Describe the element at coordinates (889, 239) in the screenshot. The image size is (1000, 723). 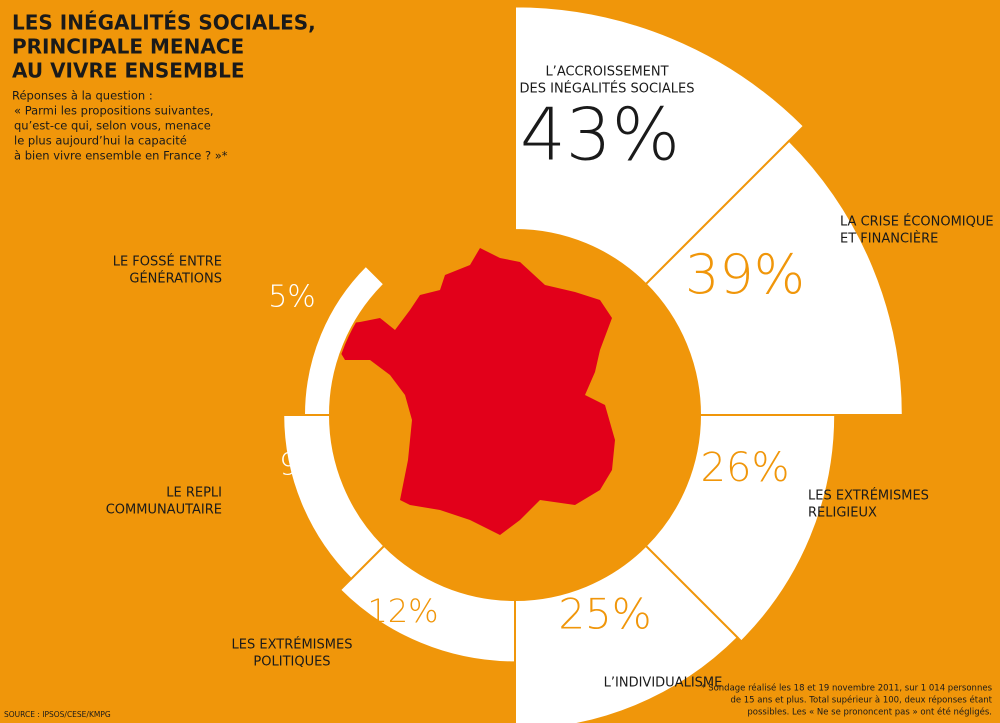
I see `segment-label: ET FINANCIÈRE` at that location.